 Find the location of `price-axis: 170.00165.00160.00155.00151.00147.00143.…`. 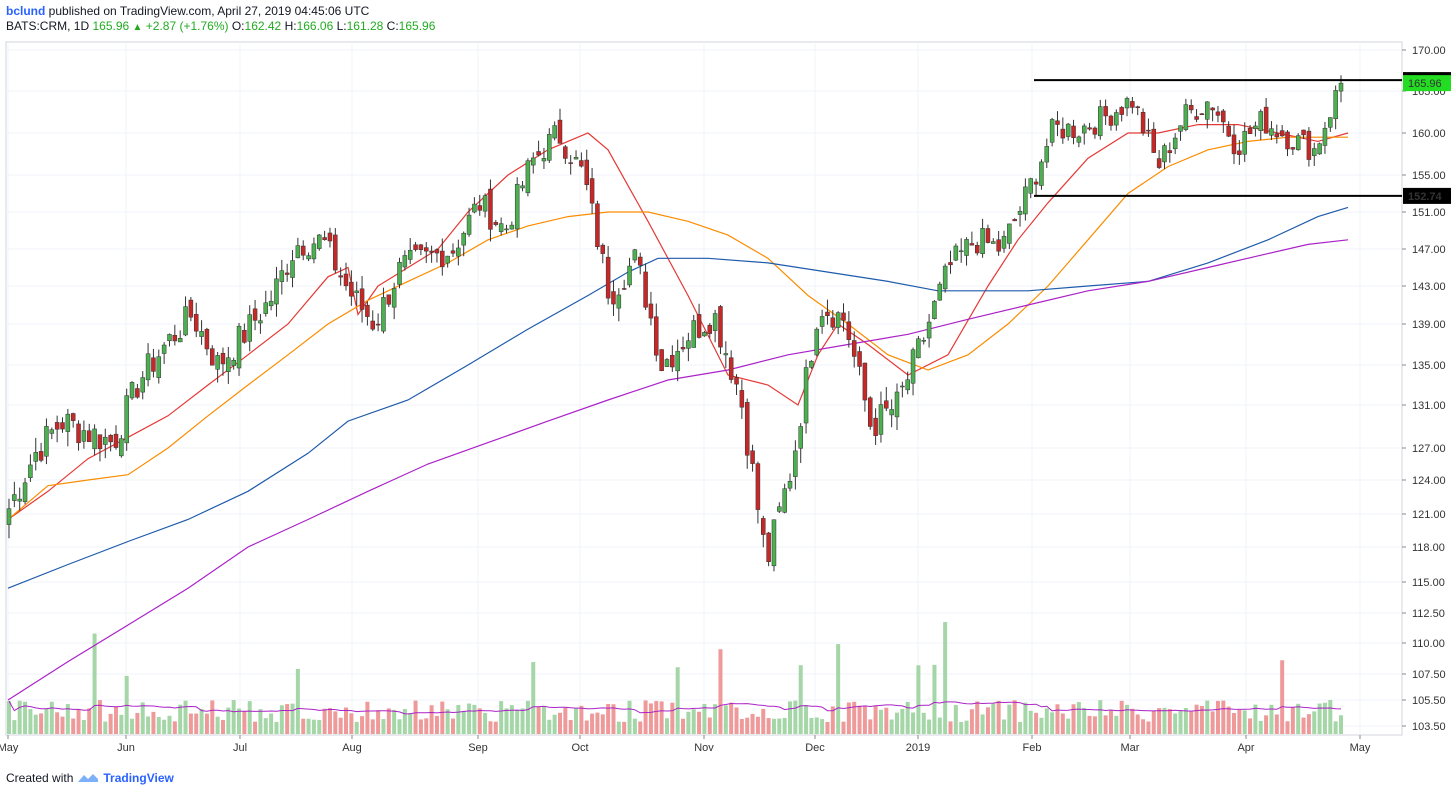

price-axis: 170.00165.00160.00155.00151.00147.00143.… is located at coordinates (1426, 389).